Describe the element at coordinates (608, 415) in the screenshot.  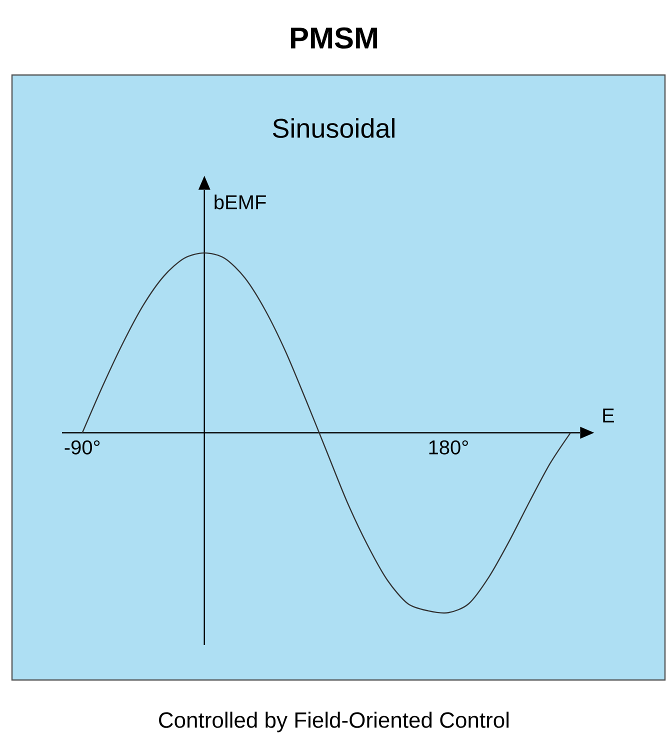
I see `x-axis-title: E` at that location.